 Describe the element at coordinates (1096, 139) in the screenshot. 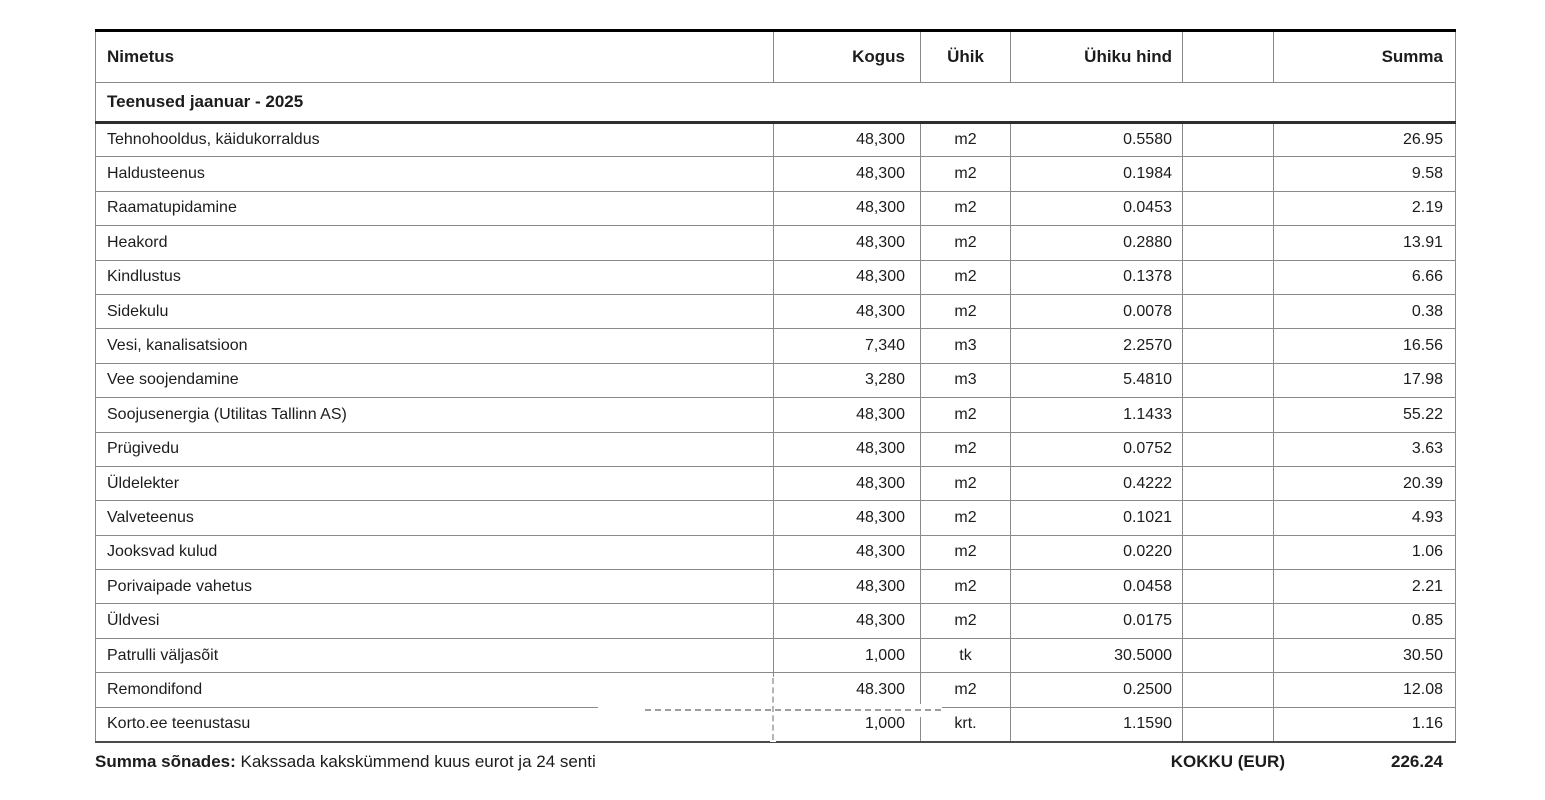

I see `cell-yhiku-hind: 0.5580` at that location.